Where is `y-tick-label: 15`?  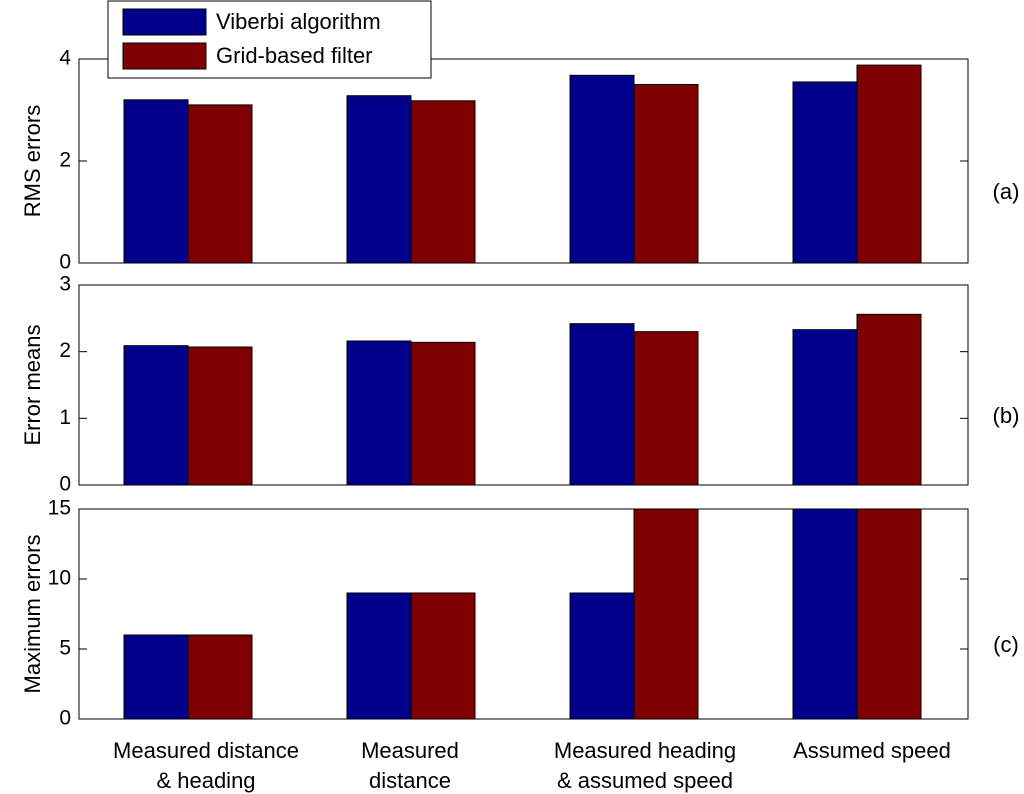 y-tick-label: 15 is located at coordinates (59, 508).